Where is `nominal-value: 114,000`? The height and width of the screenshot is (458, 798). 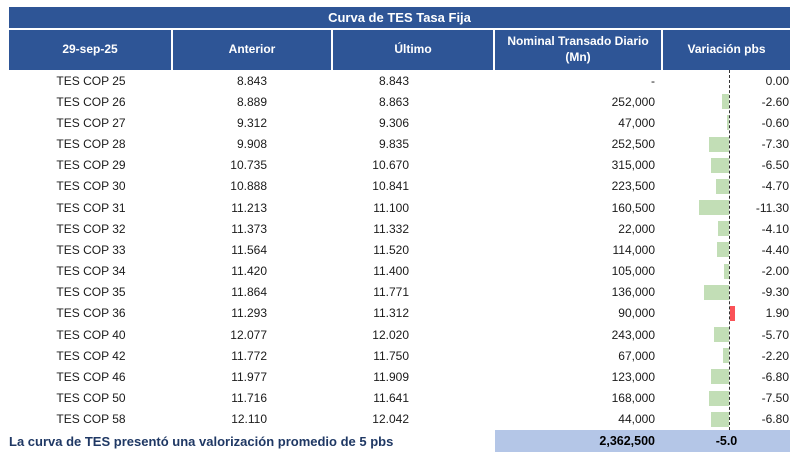
nominal-value: 114,000 is located at coordinates (634, 249).